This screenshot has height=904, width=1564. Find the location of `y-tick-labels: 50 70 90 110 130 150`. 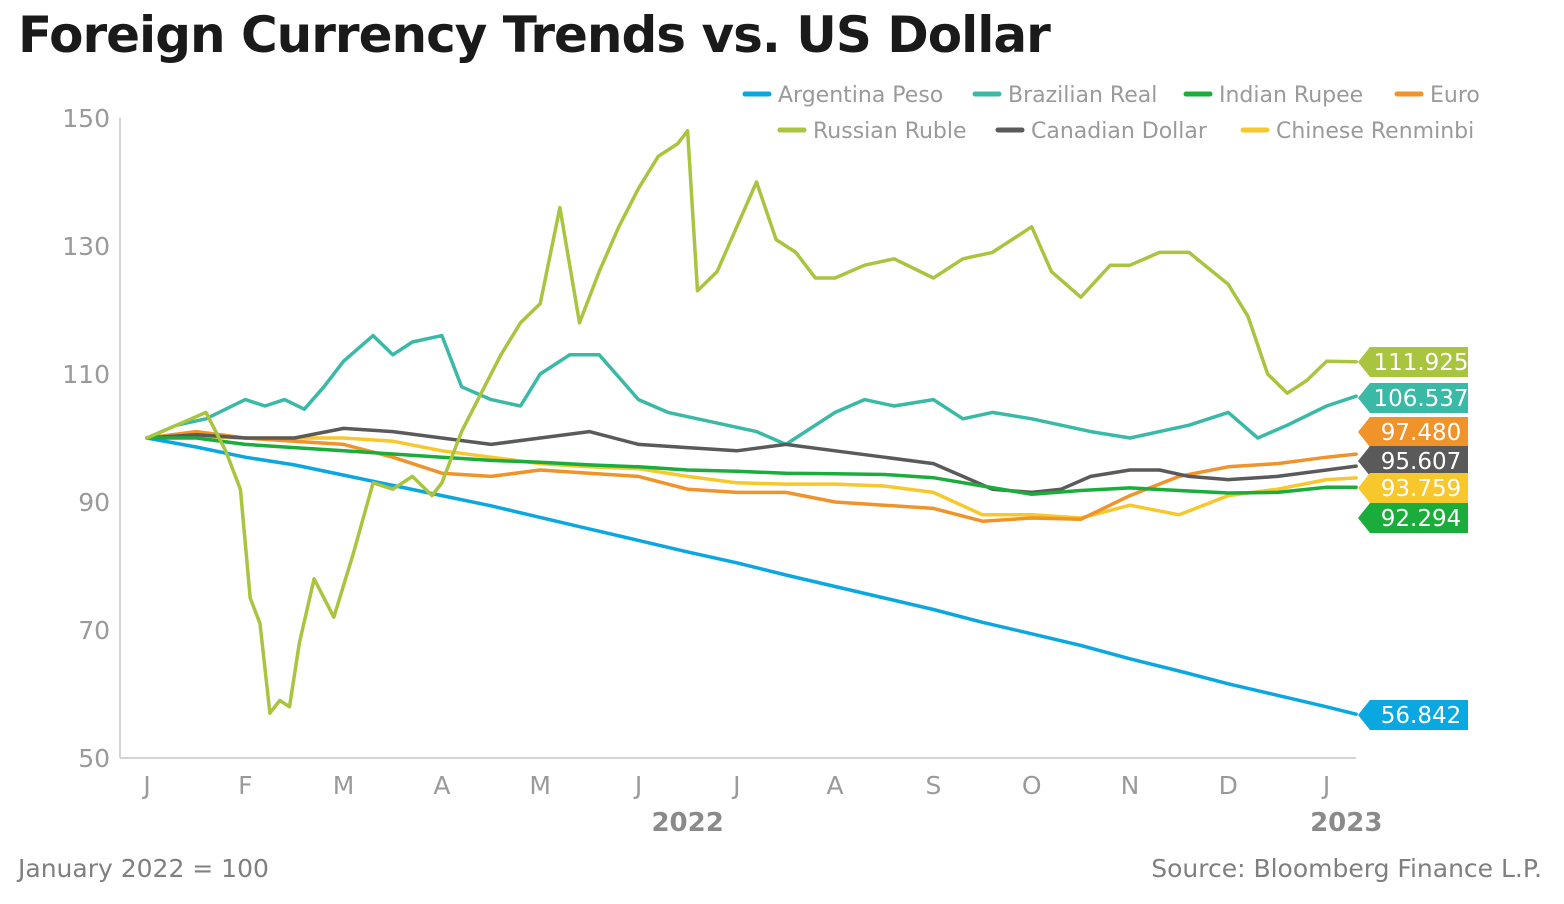

y-tick-labels: 50 70 90 110 130 150 is located at coordinates (86, 438).